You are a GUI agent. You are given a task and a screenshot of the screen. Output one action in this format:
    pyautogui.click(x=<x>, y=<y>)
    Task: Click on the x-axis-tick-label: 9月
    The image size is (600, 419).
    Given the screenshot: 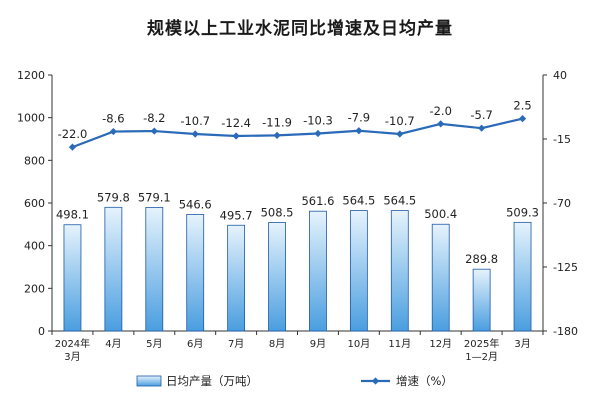 What is the action you would take?
    pyautogui.click(x=318, y=344)
    